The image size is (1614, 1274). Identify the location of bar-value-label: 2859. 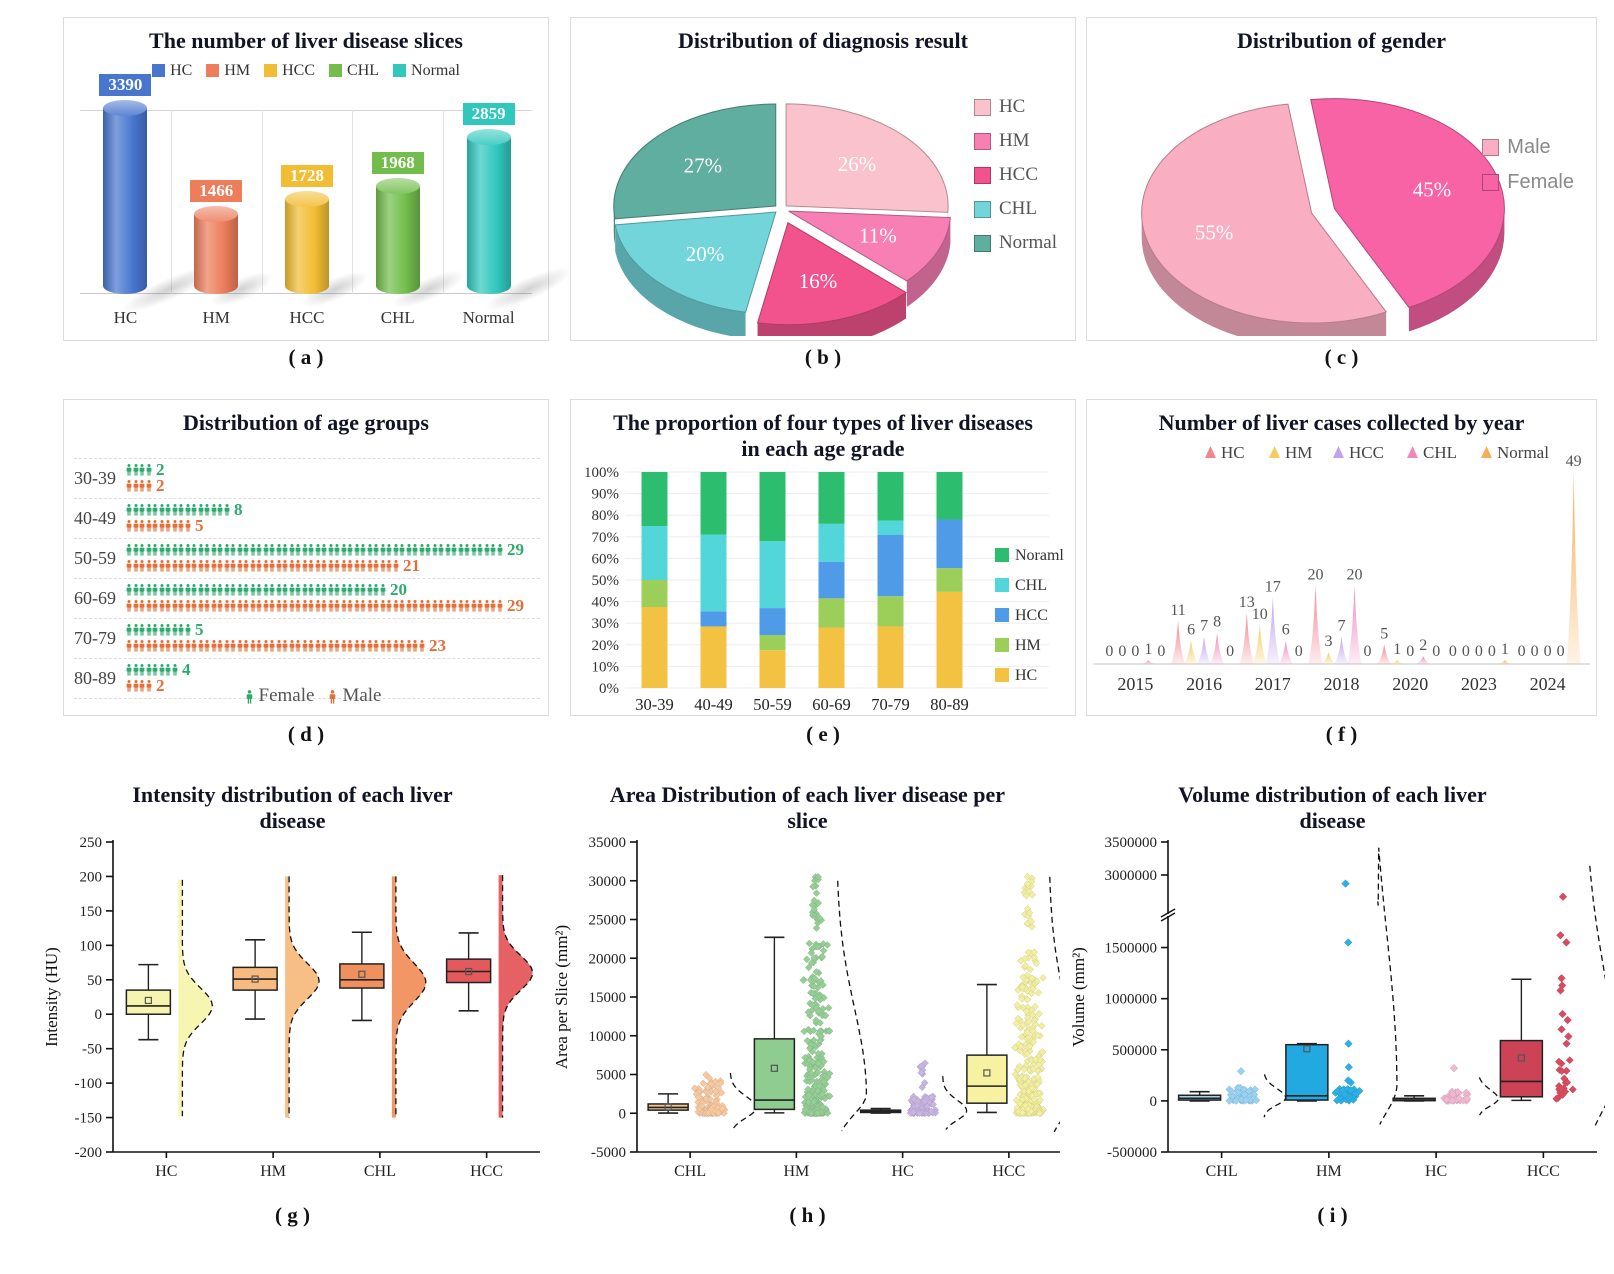
(488, 114).